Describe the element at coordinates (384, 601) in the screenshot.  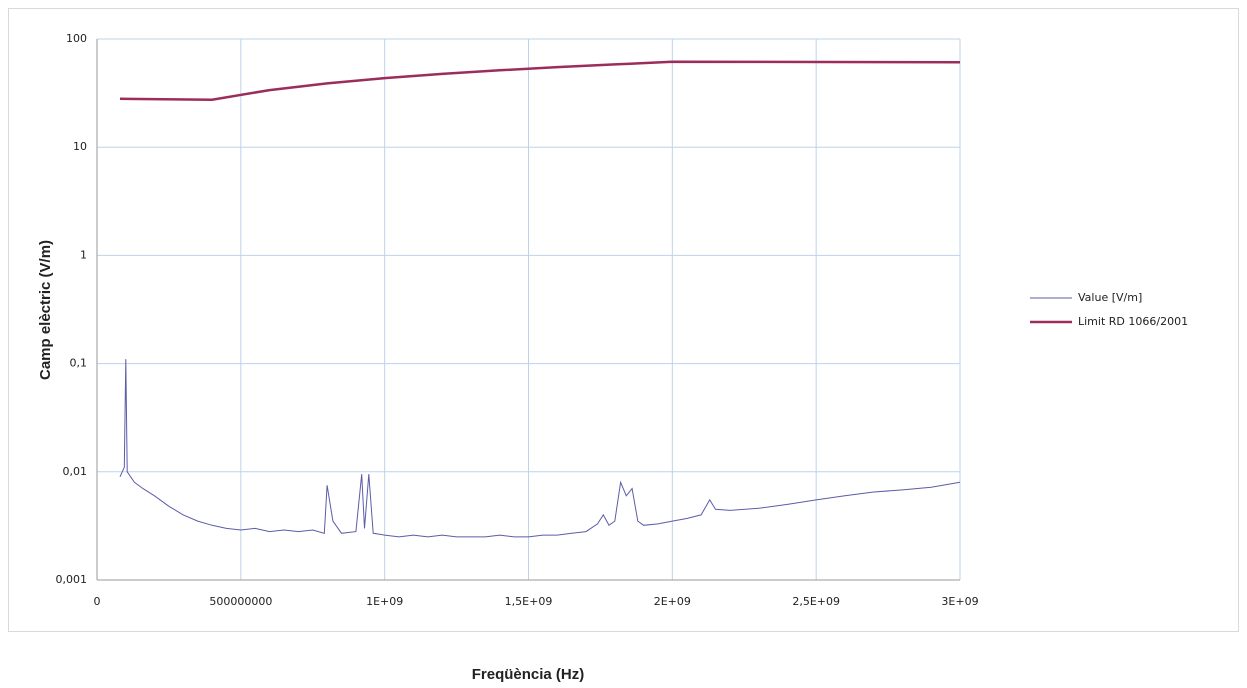
I see `x-tick-label: 1E+09` at that location.